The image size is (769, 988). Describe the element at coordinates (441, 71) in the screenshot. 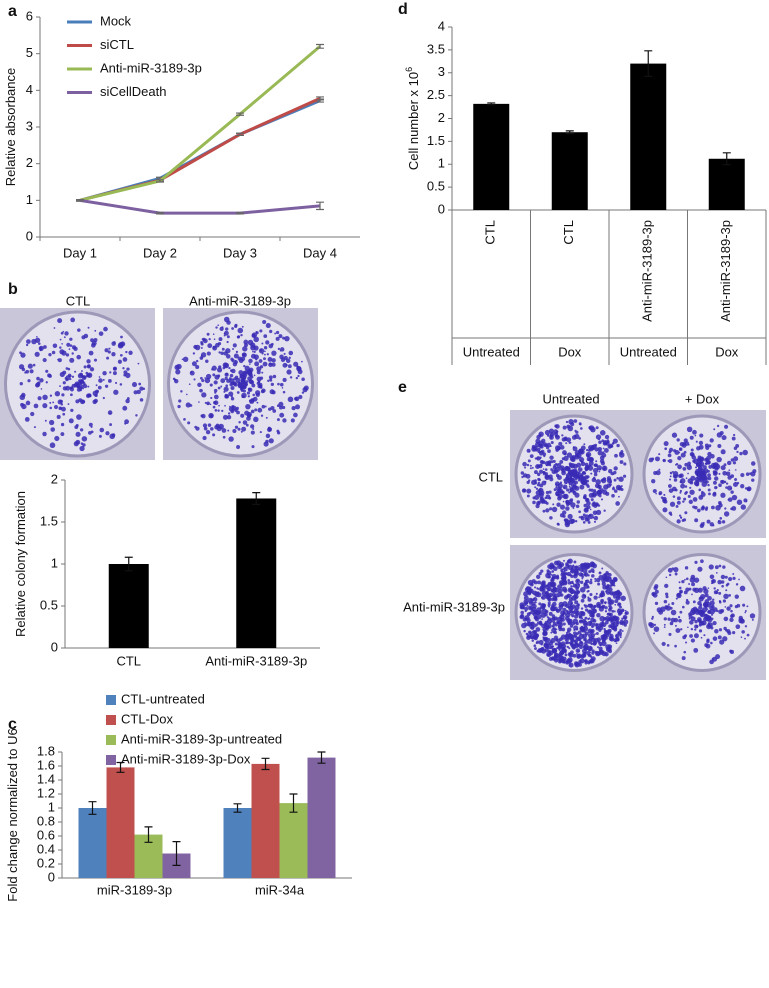

I see `y-tick-label: 3` at that location.